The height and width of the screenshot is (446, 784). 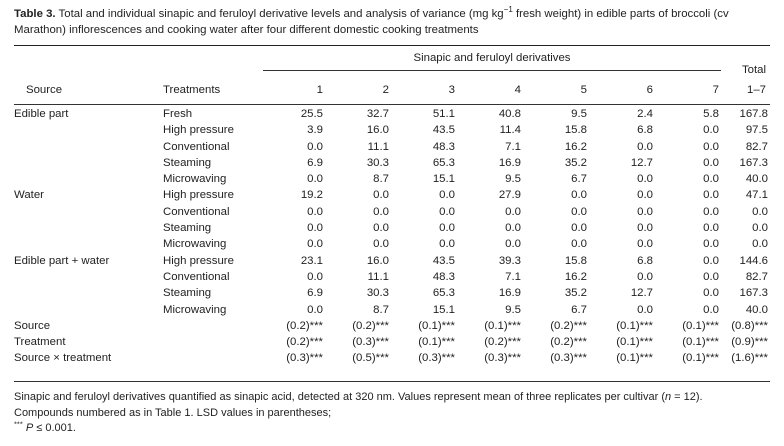 I want to click on column-header-3: 3, so click(x=451, y=90).